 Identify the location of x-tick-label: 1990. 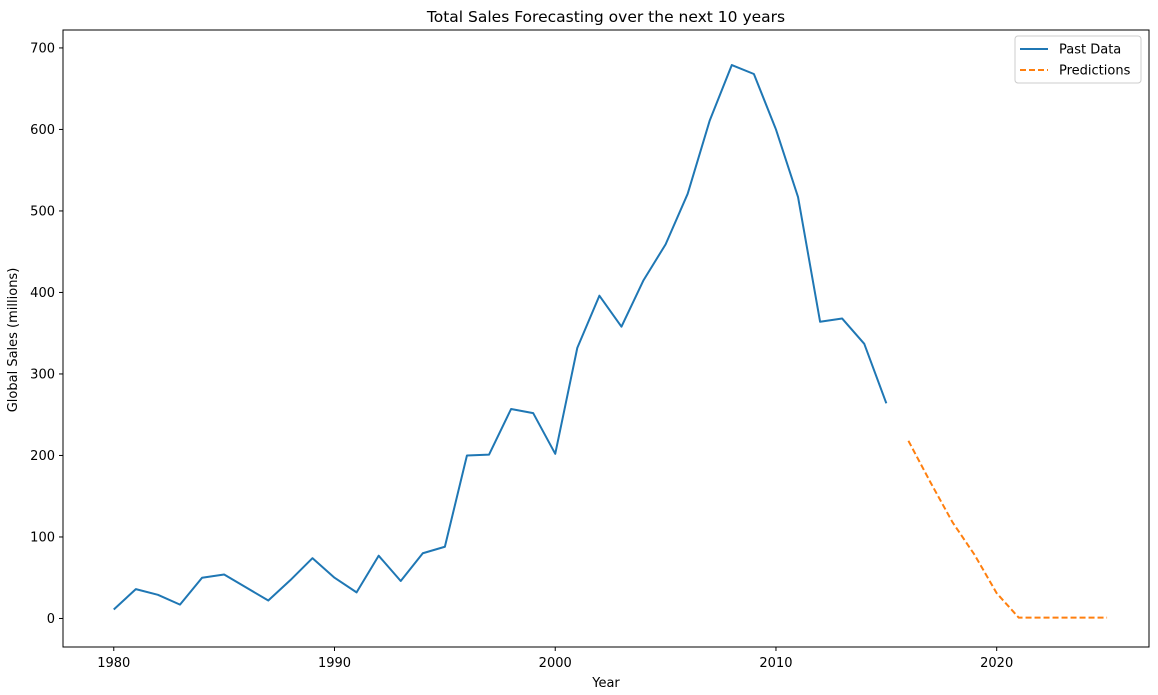
(334, 663).